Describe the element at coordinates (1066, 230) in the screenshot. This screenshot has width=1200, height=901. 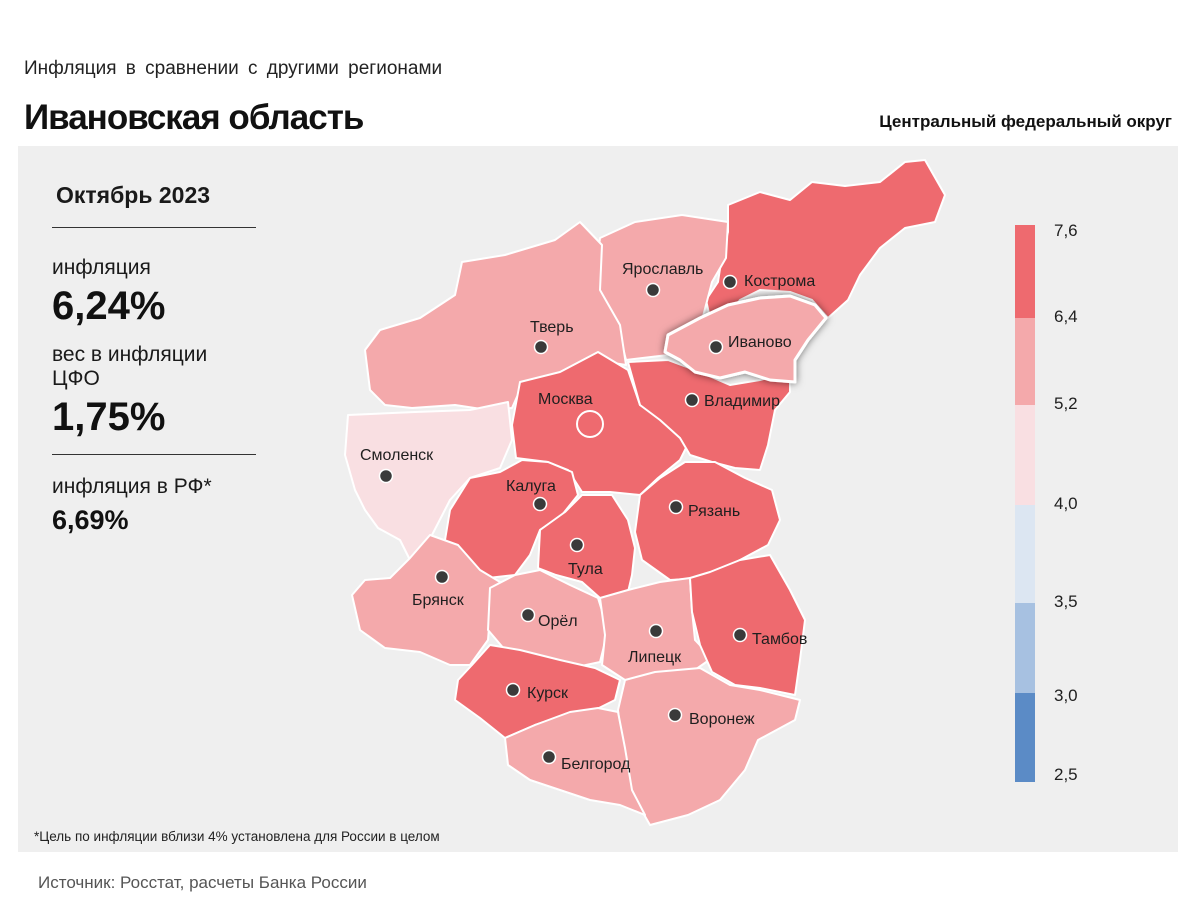
I see `legend-tick-label: 7,6` at that location.